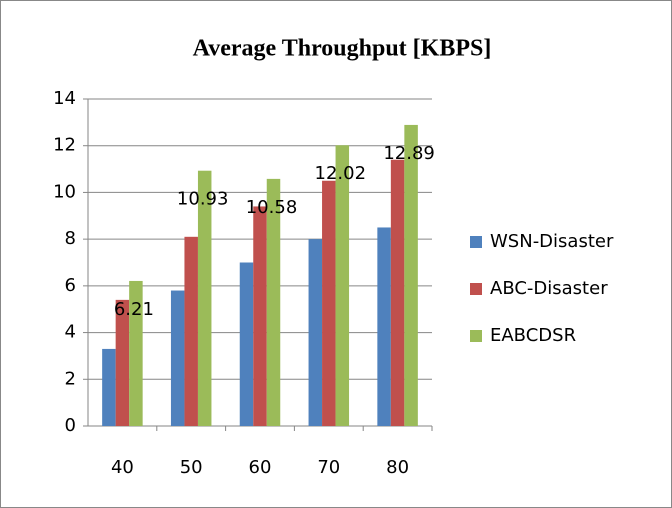 The width and height of the screenshot is (672, 508). Describe the element at coordinates (549, 288) in the screenshot. I see `legend-label: ABC-Disaster` at that location.